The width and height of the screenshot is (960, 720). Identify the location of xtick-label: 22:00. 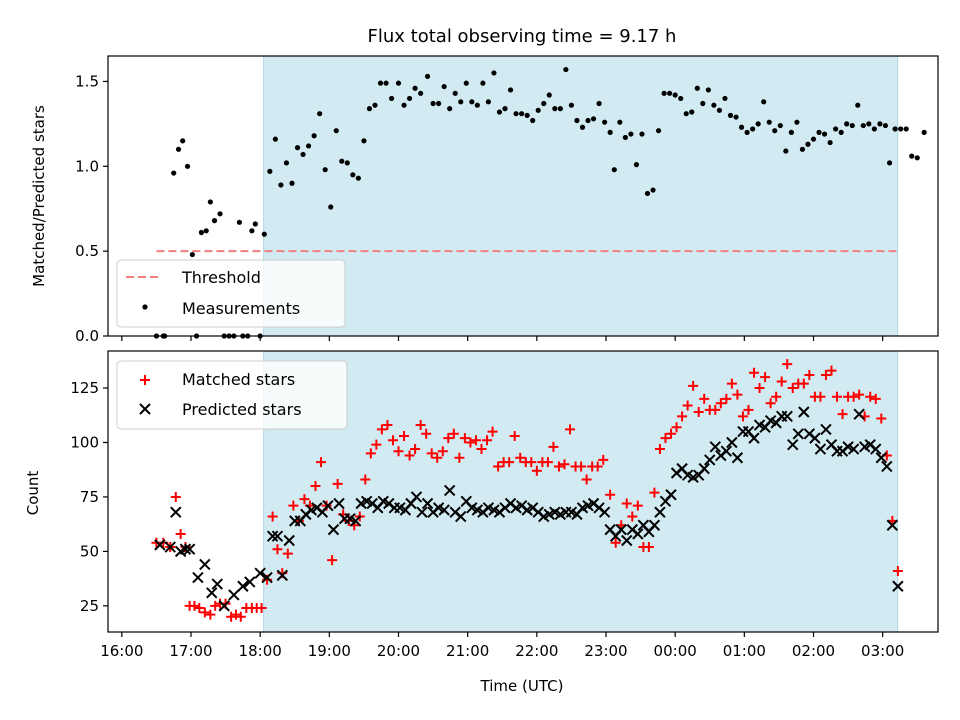
(536, 651).